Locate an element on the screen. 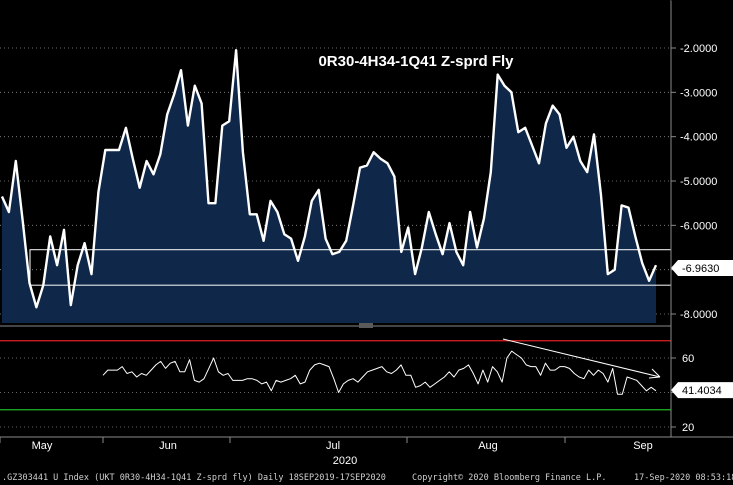 Image resolution: width=733 pixels, height=485 pixels. top-ytick-label: -6.0000 is located at coordinates (698, 226).